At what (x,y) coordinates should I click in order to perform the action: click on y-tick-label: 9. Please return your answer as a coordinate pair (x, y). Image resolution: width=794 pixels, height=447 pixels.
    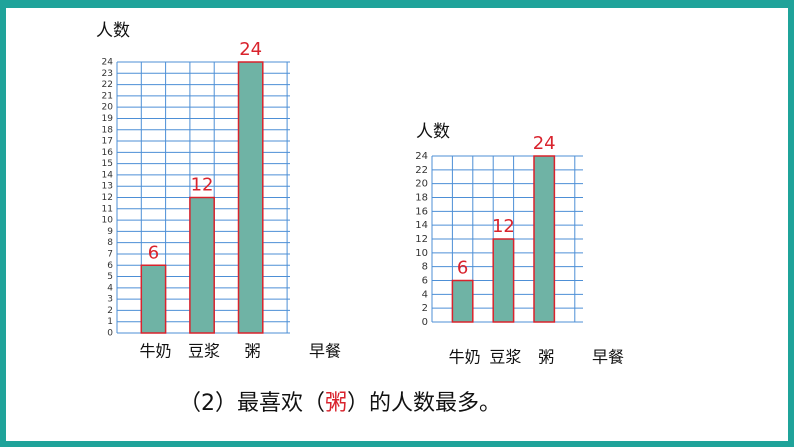
    Looking at the image, I should click on (110, 232).